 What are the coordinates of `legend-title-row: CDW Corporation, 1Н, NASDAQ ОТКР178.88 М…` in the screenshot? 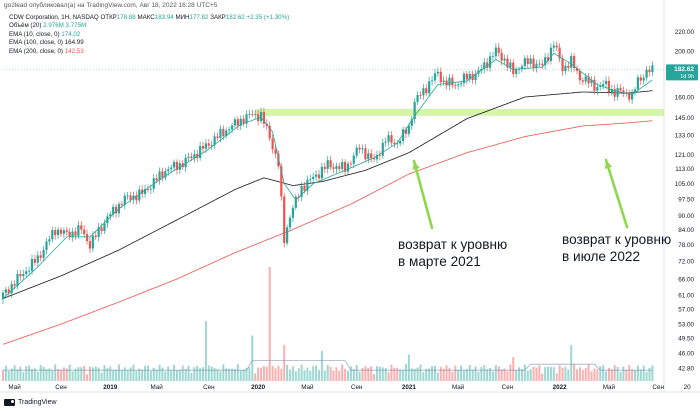 It's located at (149, 18).